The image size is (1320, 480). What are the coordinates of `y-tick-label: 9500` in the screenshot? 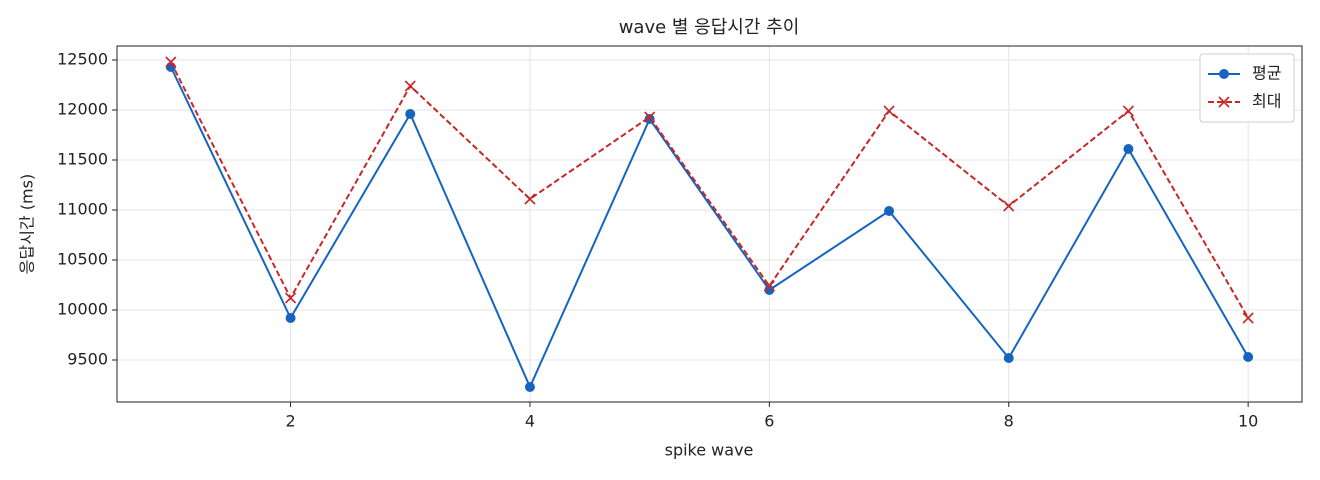 It's located at (87, 359).